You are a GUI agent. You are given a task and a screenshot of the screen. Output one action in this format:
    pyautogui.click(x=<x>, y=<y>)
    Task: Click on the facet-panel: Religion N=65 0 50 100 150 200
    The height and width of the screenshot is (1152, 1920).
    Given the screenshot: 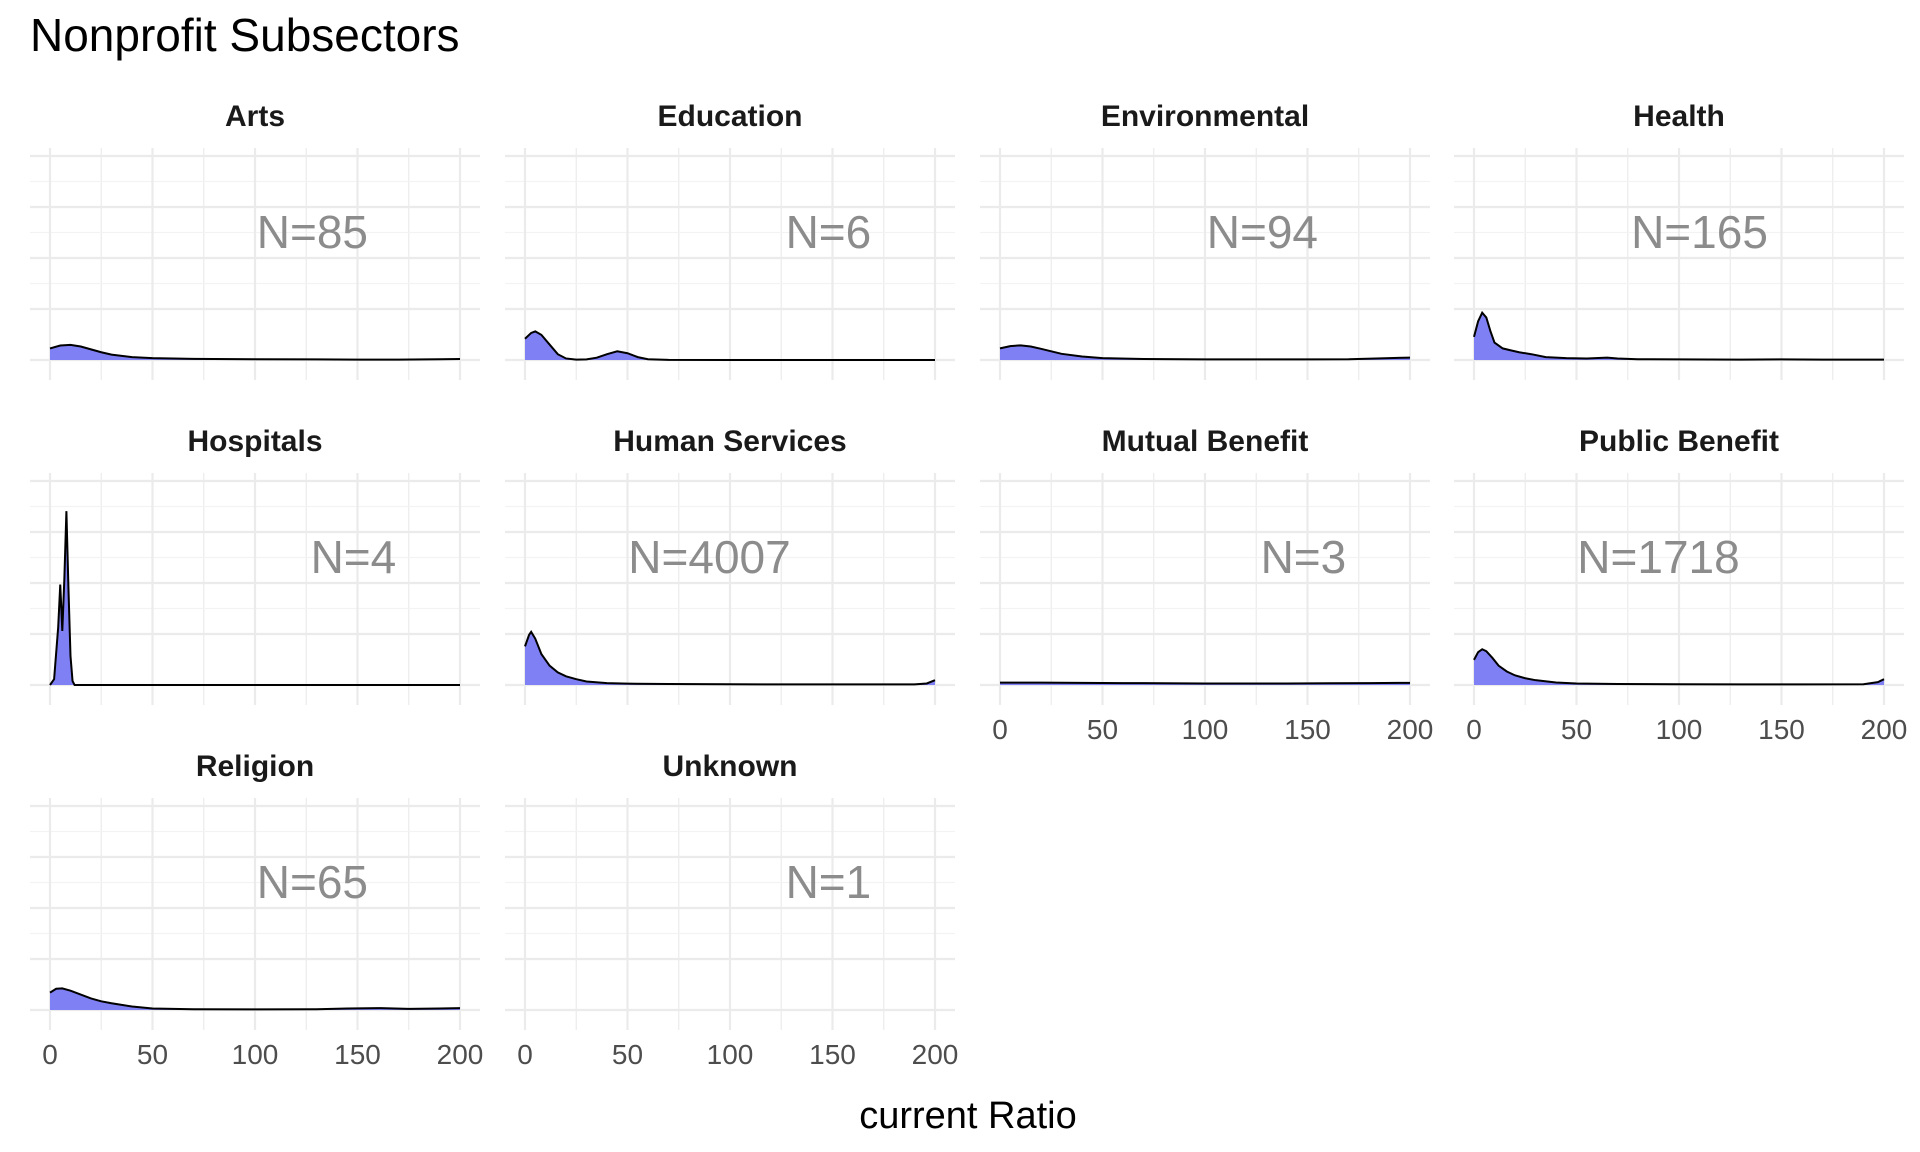 What is the action you would take?
    pyautogui.click(x=256, y=910)
    